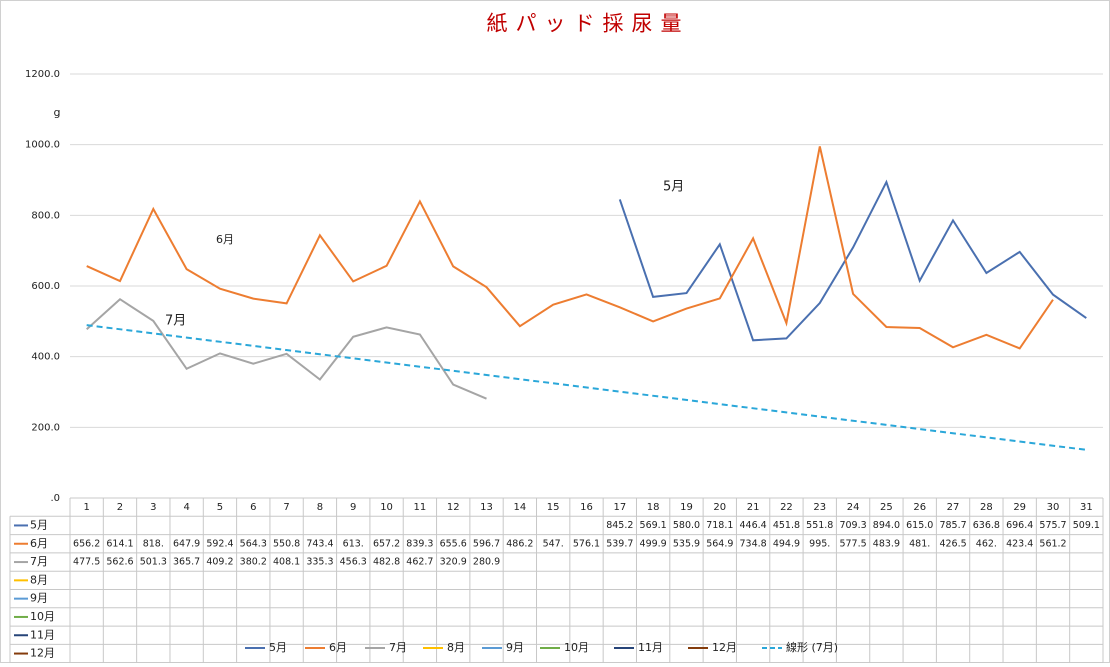  What do you see at coordinates (853, 507) in the screenshot?
I see `x-tick-label: 24` at bounding box center [853, 507].